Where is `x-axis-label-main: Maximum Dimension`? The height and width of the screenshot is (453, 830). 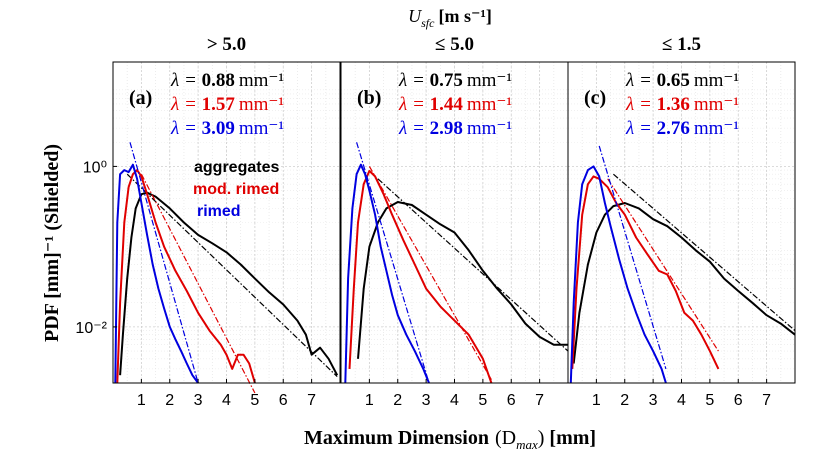
x-axis-label-main: Maximum Dimension is located at coordinates (396, 438).